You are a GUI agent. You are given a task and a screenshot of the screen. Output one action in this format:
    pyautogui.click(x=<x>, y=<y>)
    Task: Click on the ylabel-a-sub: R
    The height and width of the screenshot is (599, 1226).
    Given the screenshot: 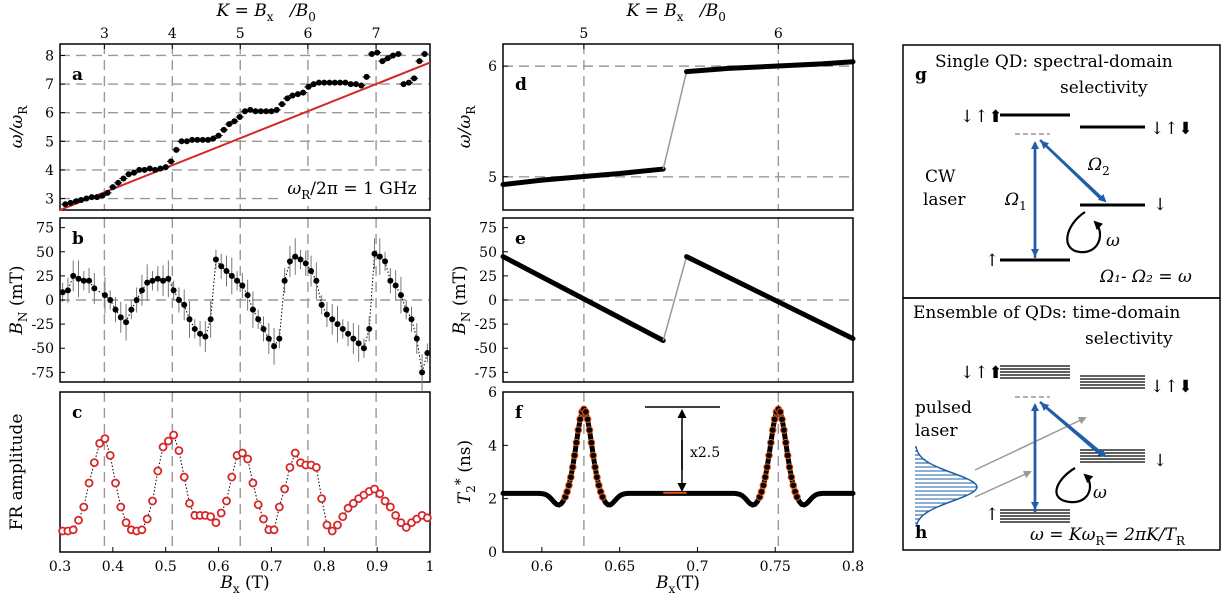 What is the action you would take?
    pyautogui.click(x=23, y=110)
    